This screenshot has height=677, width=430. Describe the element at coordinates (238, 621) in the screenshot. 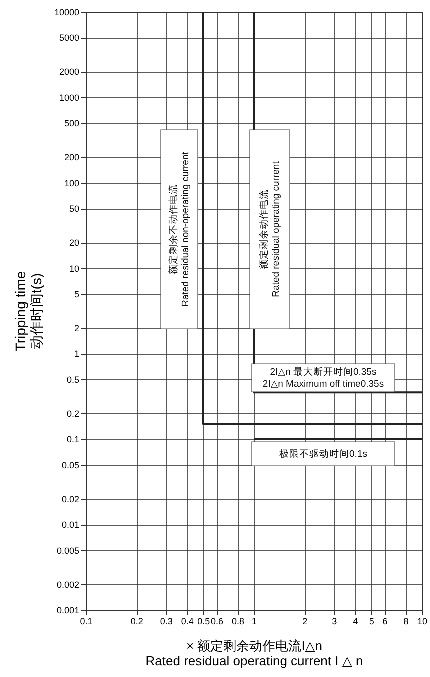

I see `x-tick-label: 0.8` at that location.